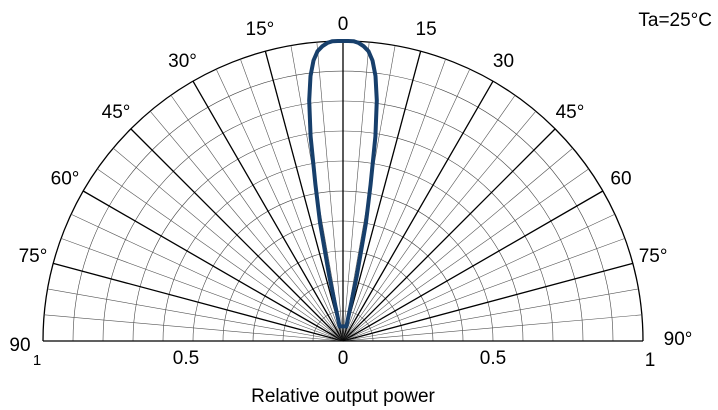 The image size is (718, 410). Describe the element at coordinates (116, 112) in the screenshot. I see `angle-label-left: 45°` at that location.